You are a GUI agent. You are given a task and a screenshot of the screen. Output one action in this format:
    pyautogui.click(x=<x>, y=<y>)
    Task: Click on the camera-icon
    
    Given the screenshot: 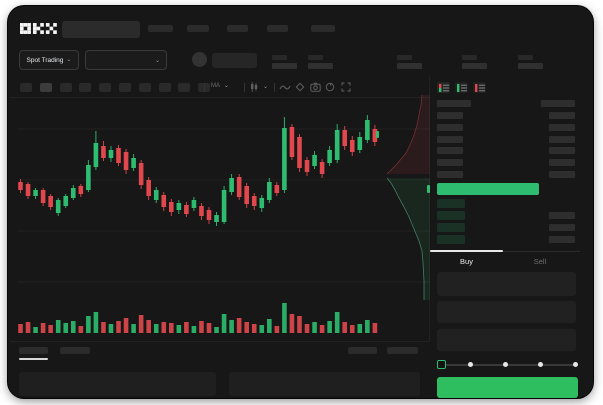 What is the action you would take?
    pyautogui.click(x=315, y=87)
    